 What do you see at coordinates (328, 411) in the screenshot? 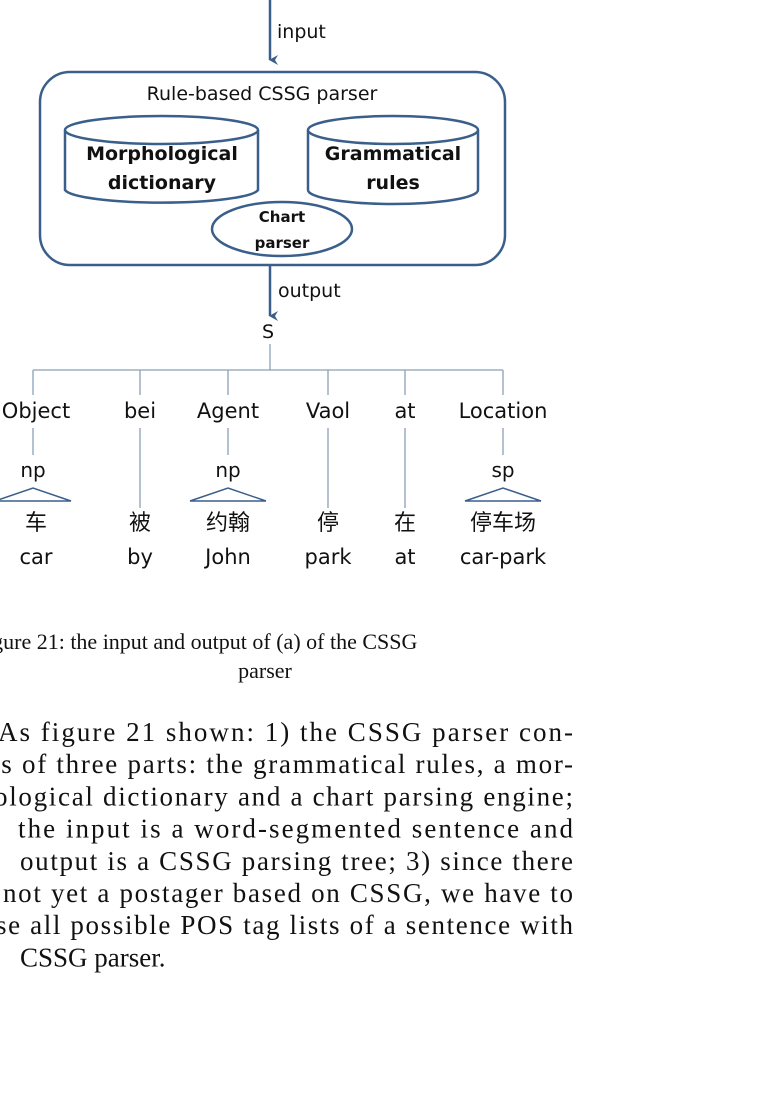
I see `role-label: Vaol` at bounding box center [328, 411].